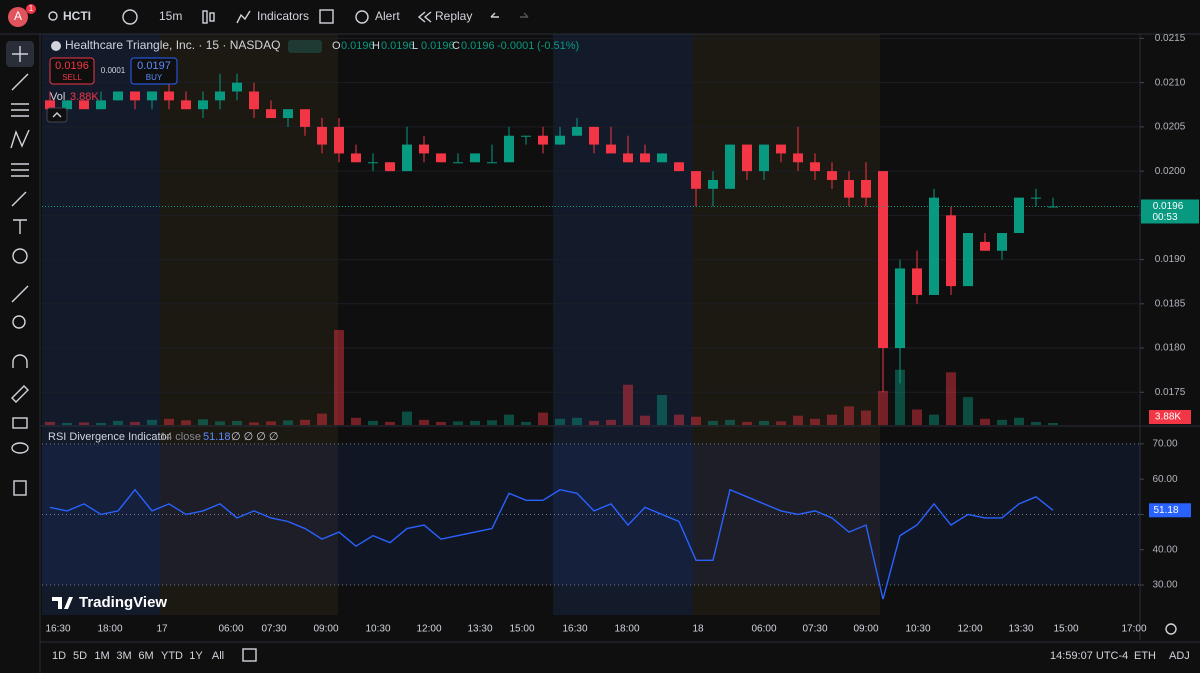 Image resolution: width=1200 pixels, height=673 pixels. Describe the element at coordinates (20, 448) in the screenshot. I see `hide-tool` at that location.